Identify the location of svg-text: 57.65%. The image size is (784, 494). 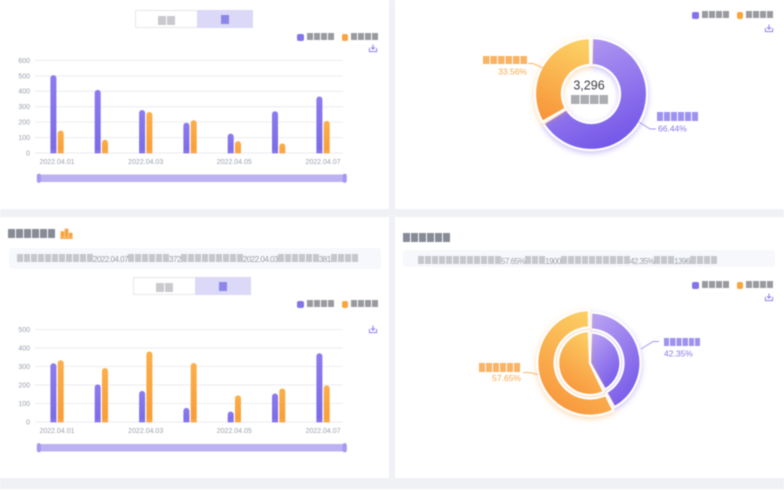
(506, 378).